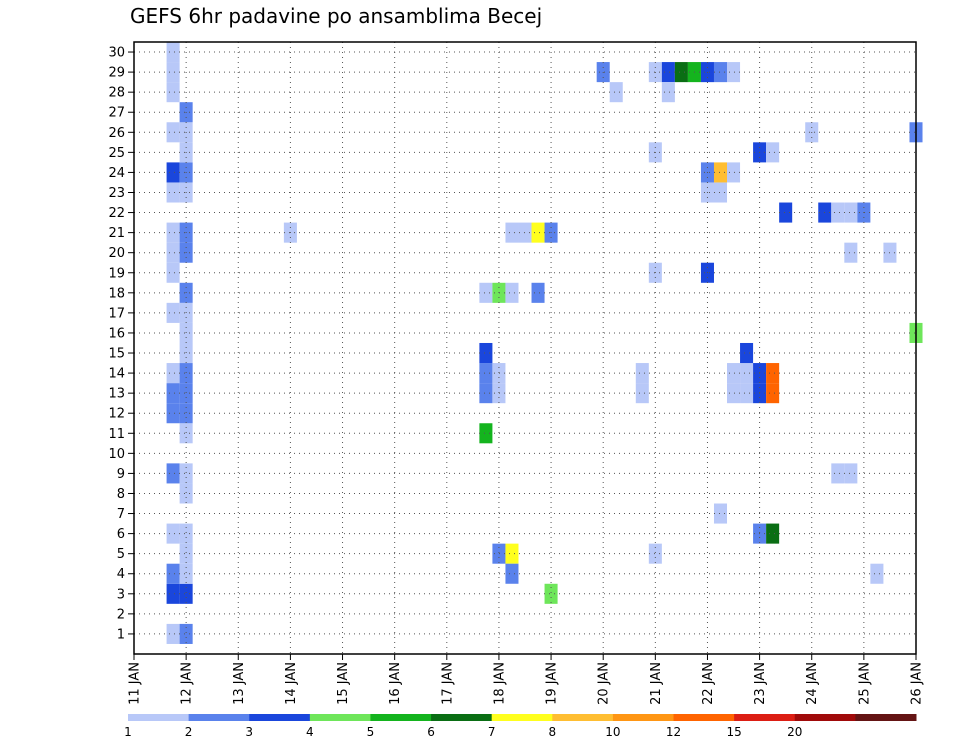 The height and width of the screenshot is (742, 960). What do you see at coordinates (121, 494) in the screenshot?
I see `y-tick-label: 8` at bounding box center [121, 494].